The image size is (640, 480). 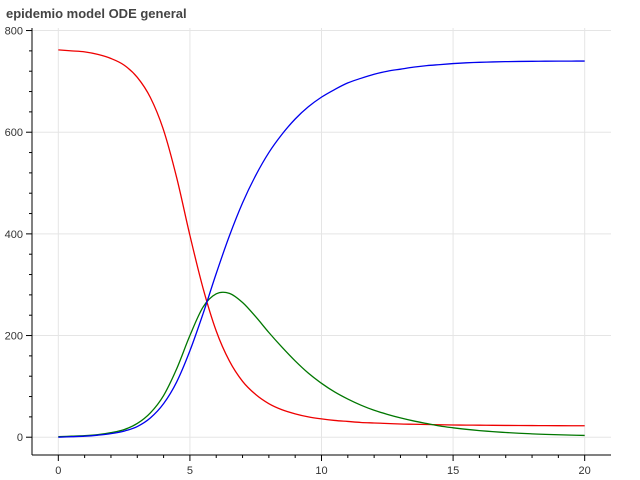 What do you see at coordinates (14, 32) in the screenshot?
I see `y-tick-label: 800` at bounding box center [14, 32].